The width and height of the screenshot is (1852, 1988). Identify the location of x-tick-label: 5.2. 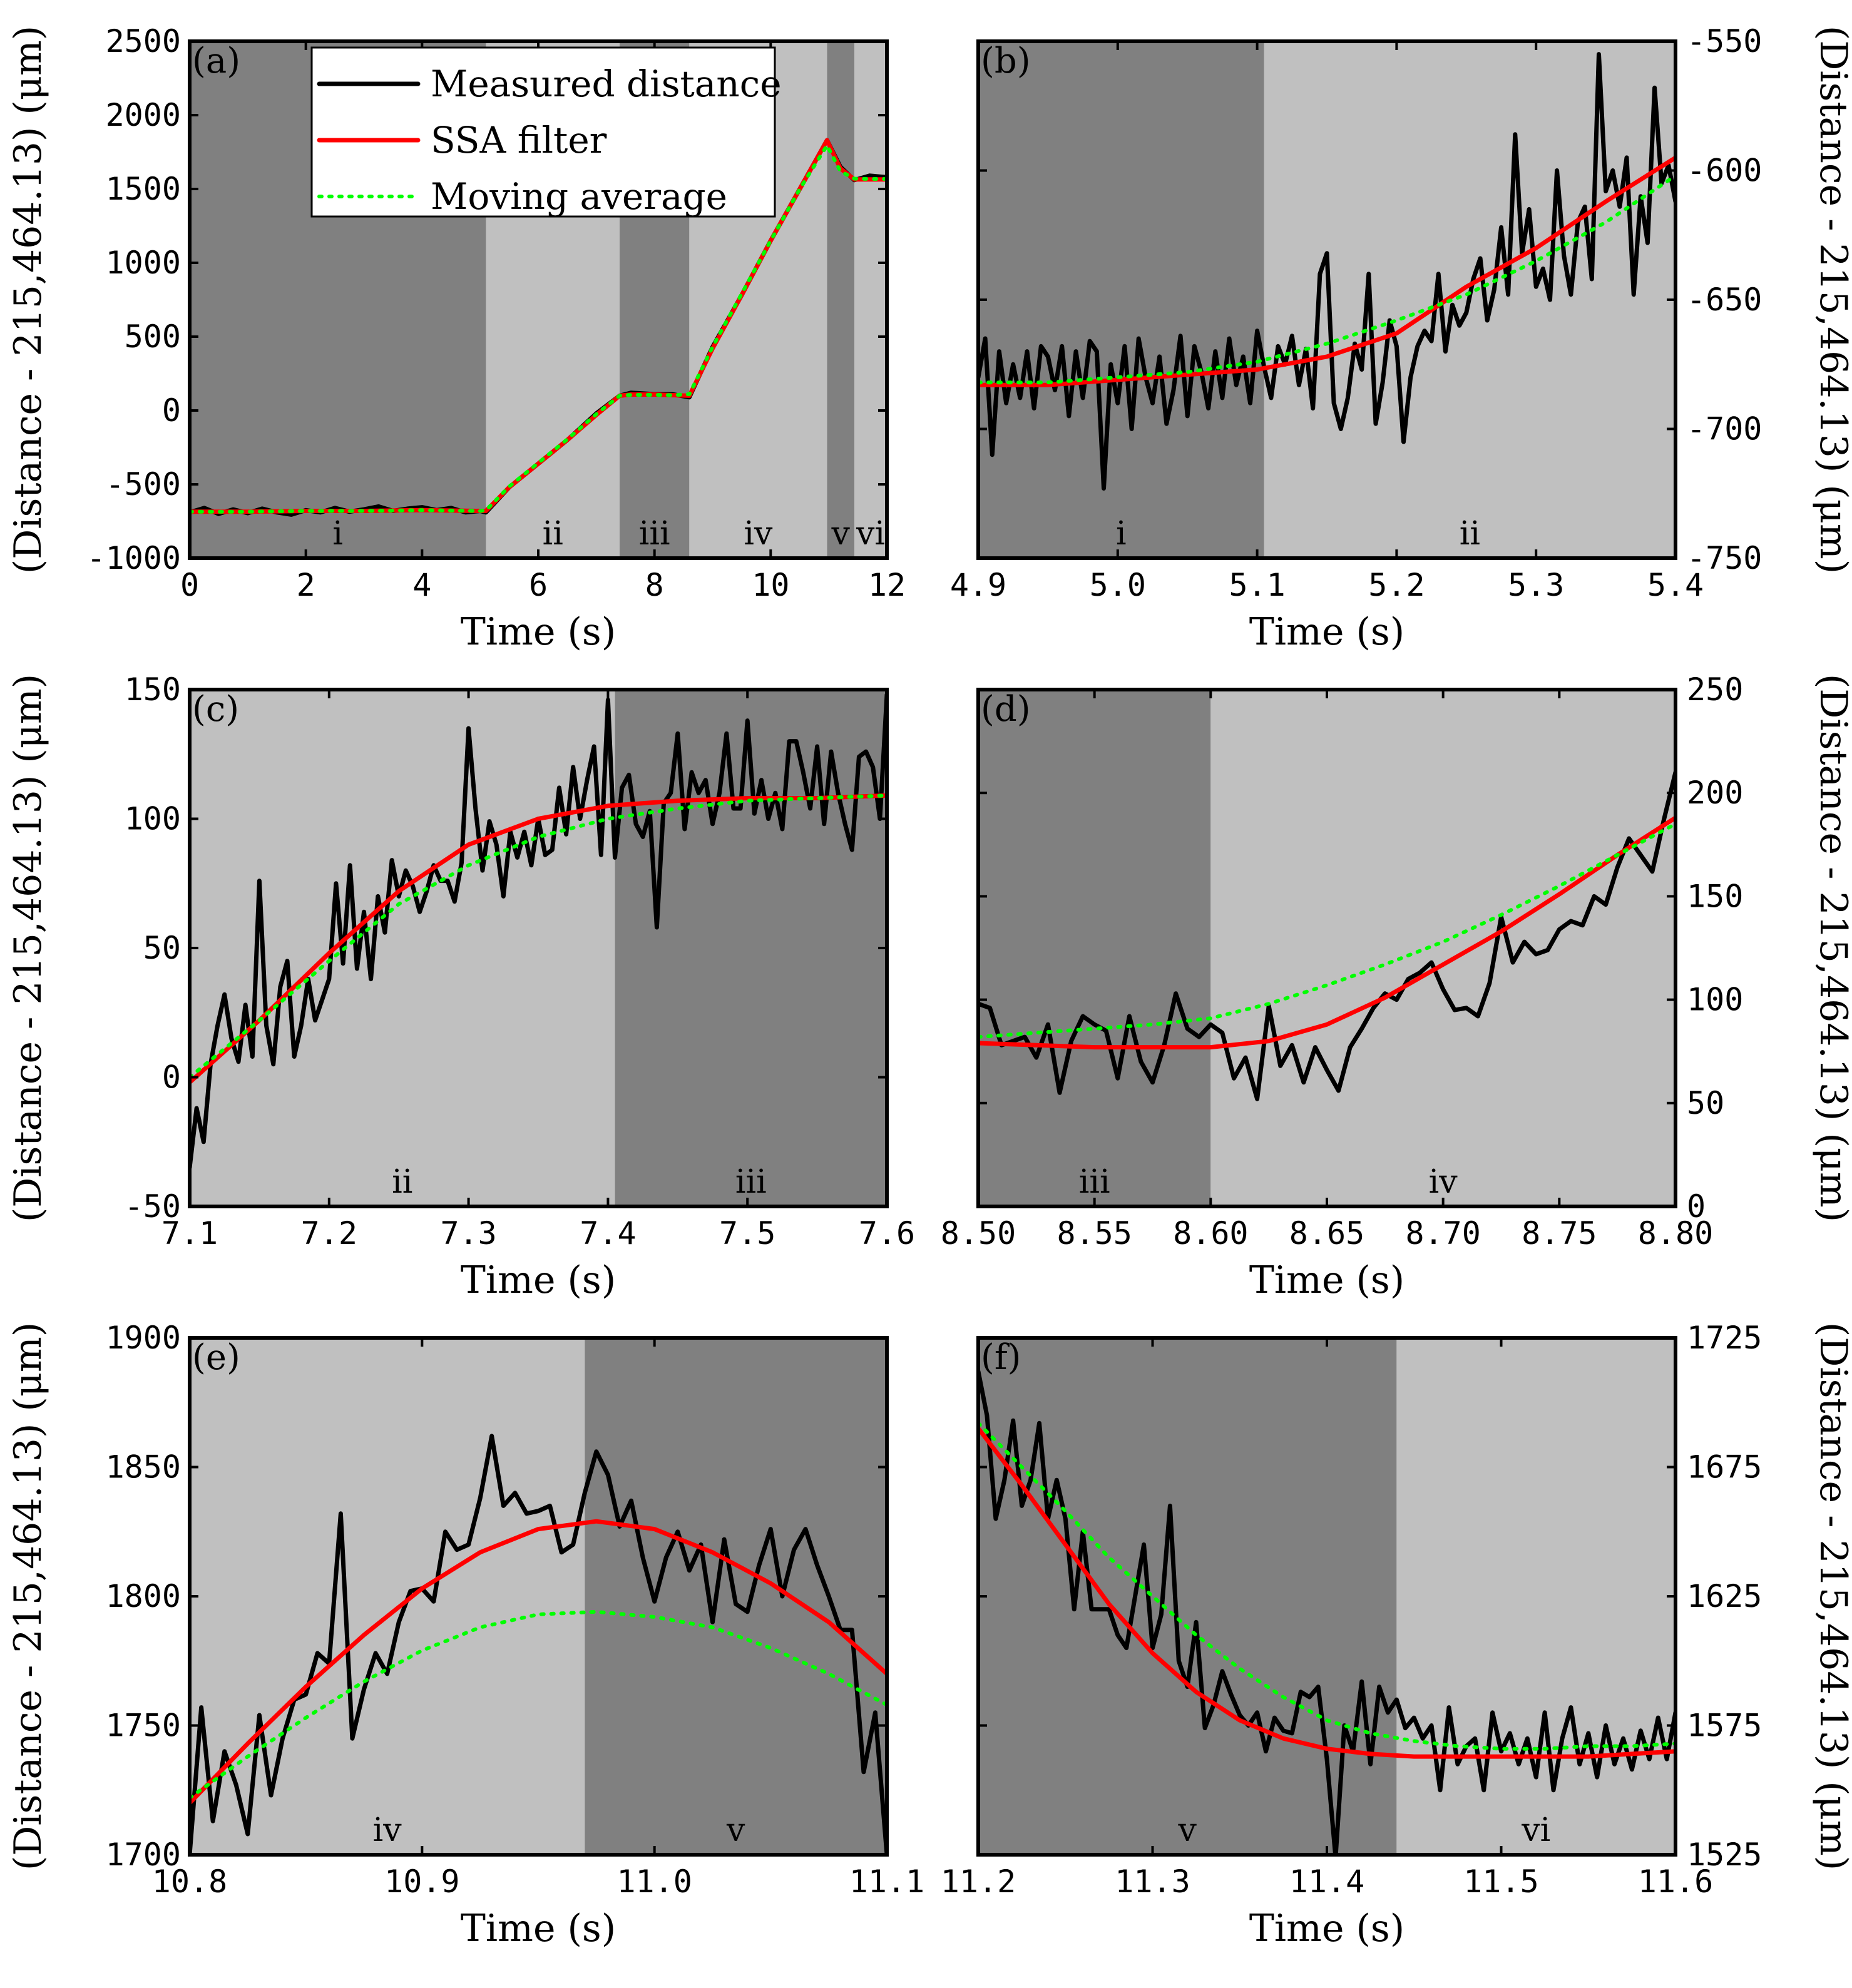
(1396, 585).